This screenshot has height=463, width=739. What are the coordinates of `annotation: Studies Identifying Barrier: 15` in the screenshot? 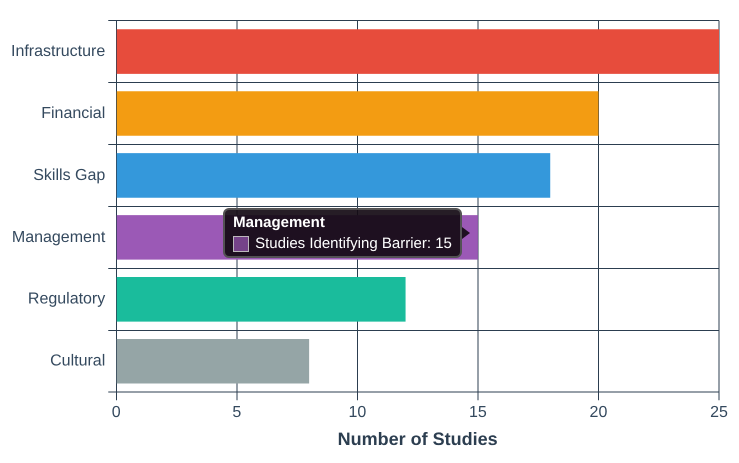 It's located at (353, 243).